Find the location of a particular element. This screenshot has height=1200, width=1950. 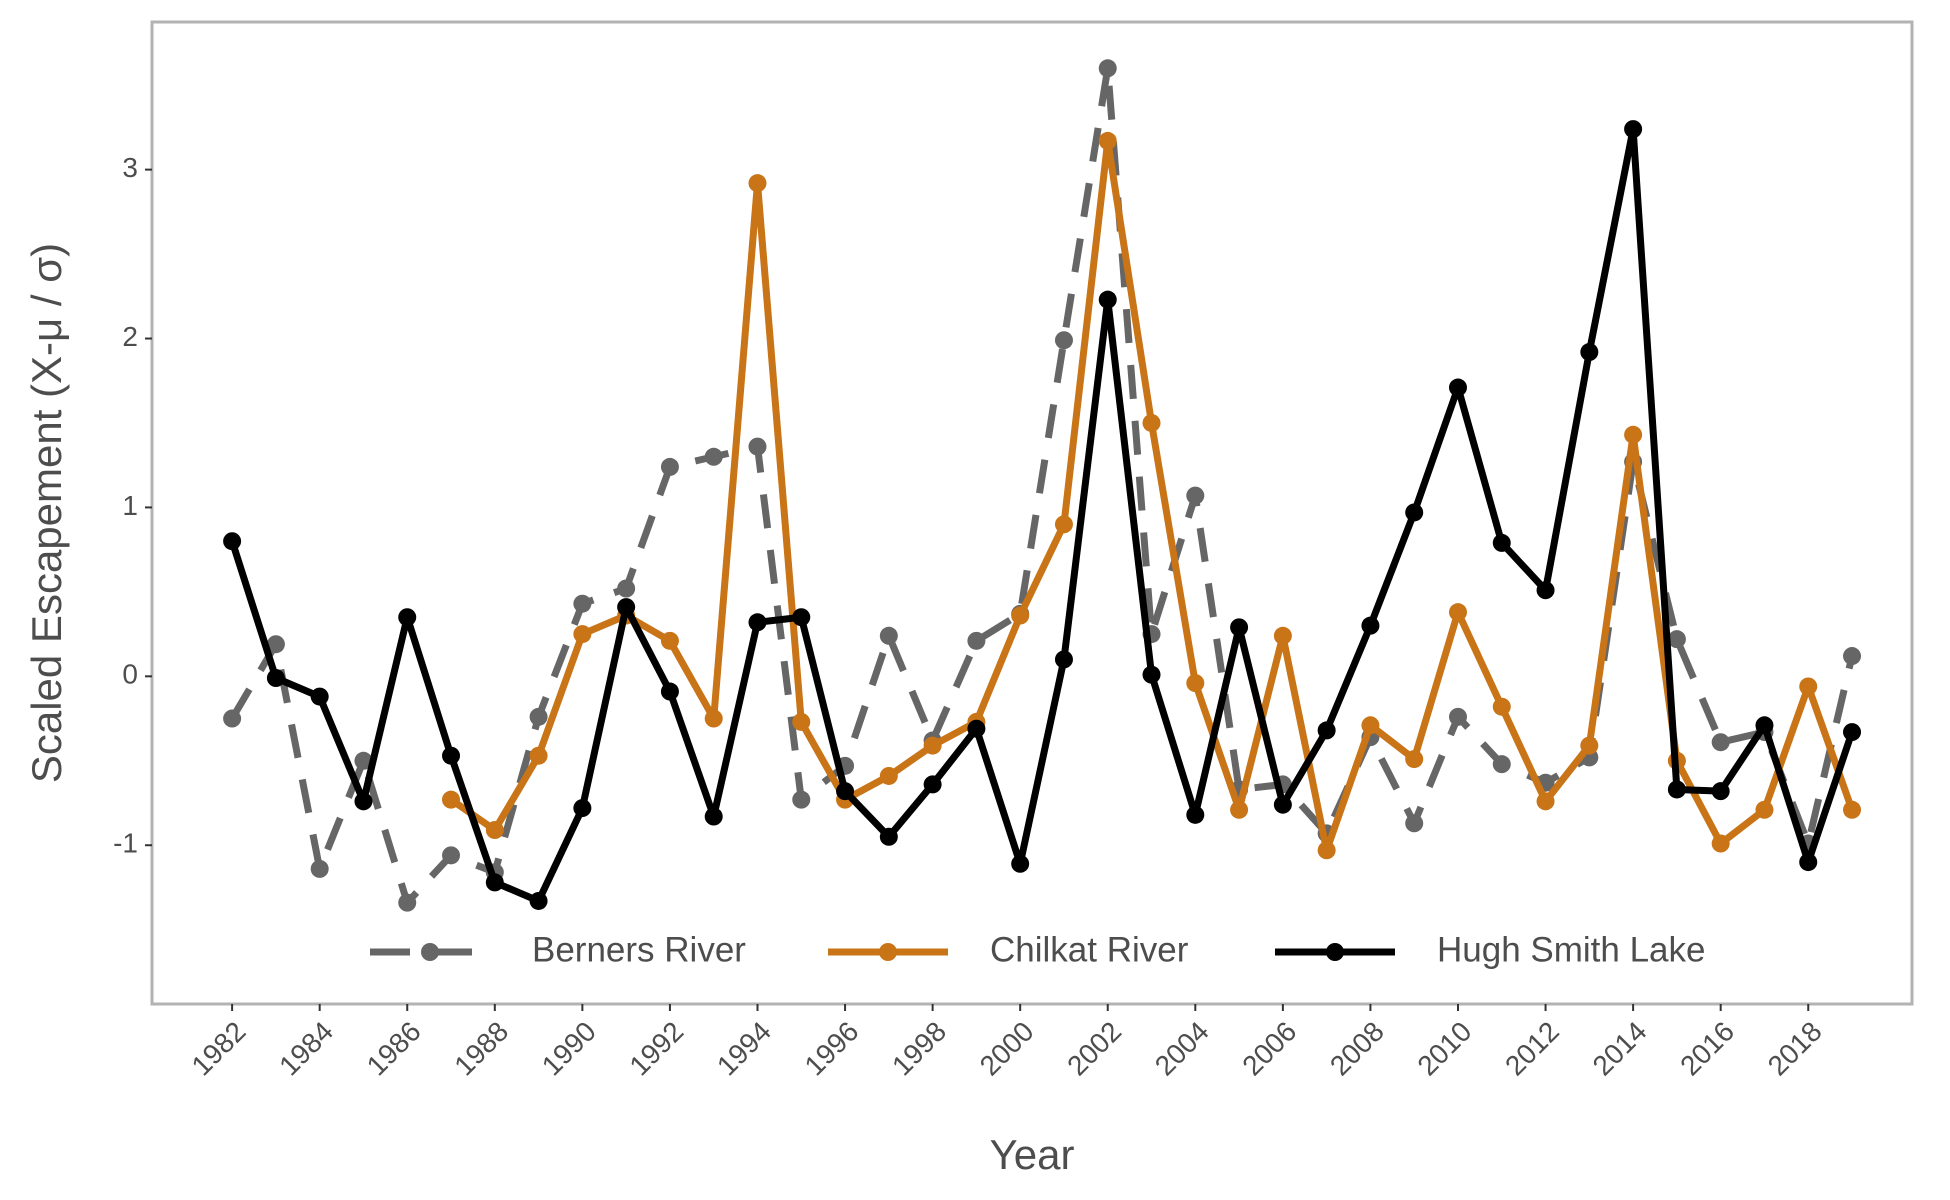

x-tick-label: 2018 is located at coordinates (1795, 1049).